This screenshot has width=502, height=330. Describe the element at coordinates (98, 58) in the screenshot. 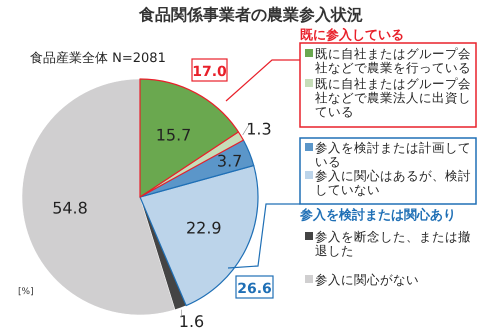

I see `text: 食品産業全体 N=2081` at that location.